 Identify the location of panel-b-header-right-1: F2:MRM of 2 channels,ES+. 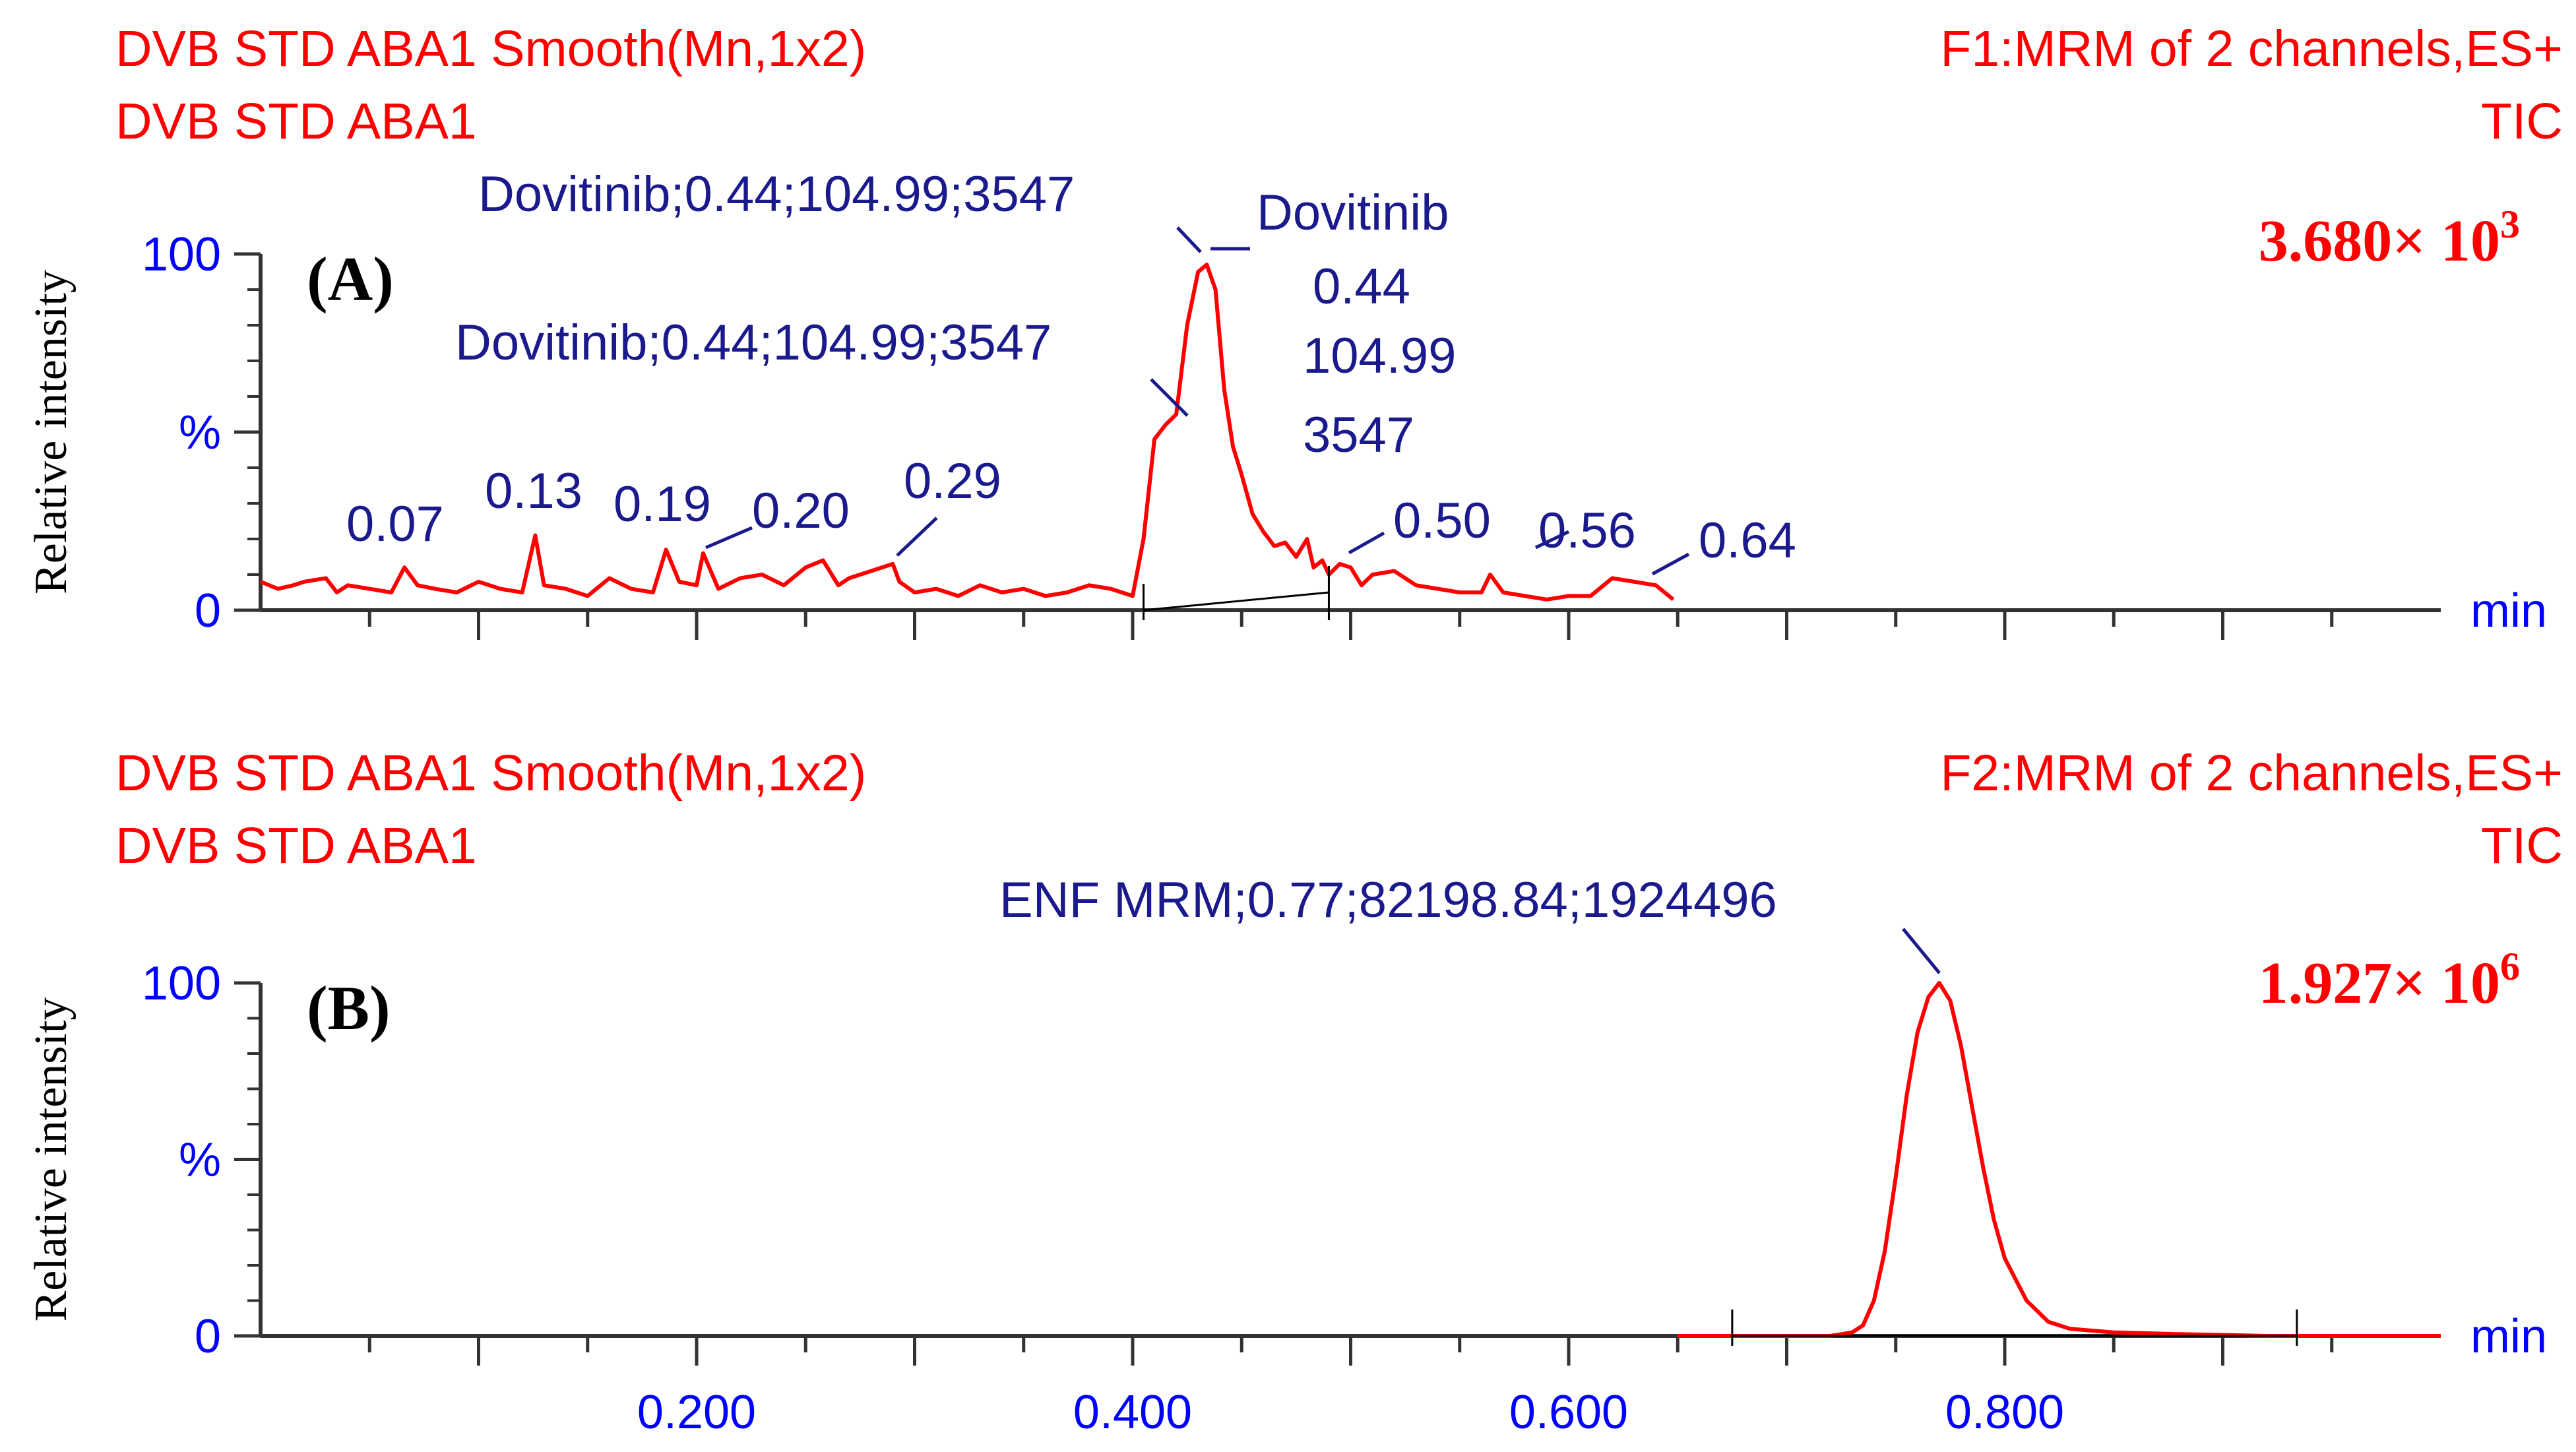
(2251, 773).